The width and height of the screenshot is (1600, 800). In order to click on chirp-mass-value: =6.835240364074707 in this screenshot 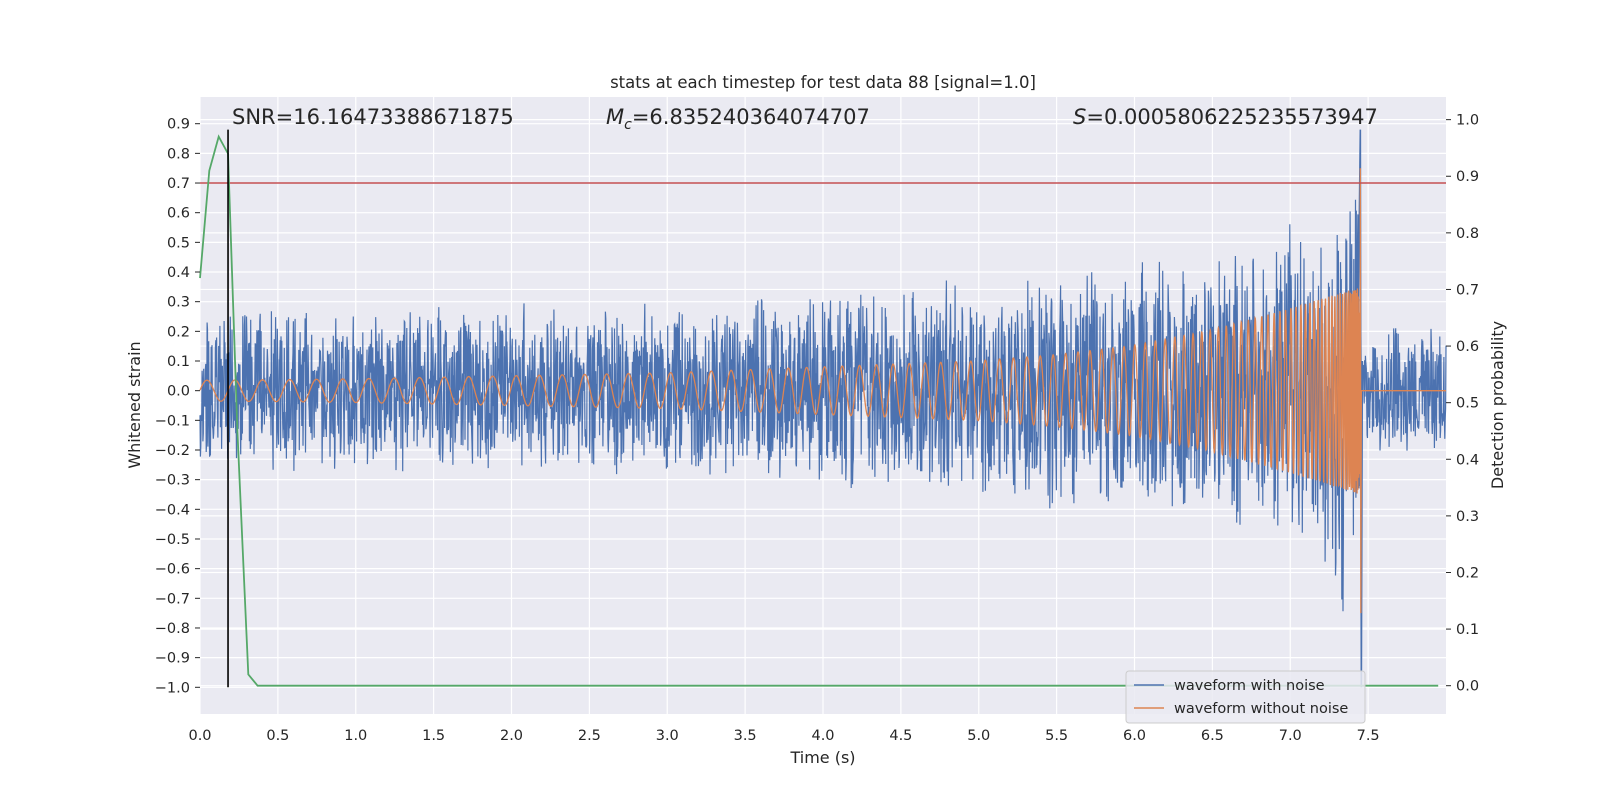, I will do `click(751, 117)`.